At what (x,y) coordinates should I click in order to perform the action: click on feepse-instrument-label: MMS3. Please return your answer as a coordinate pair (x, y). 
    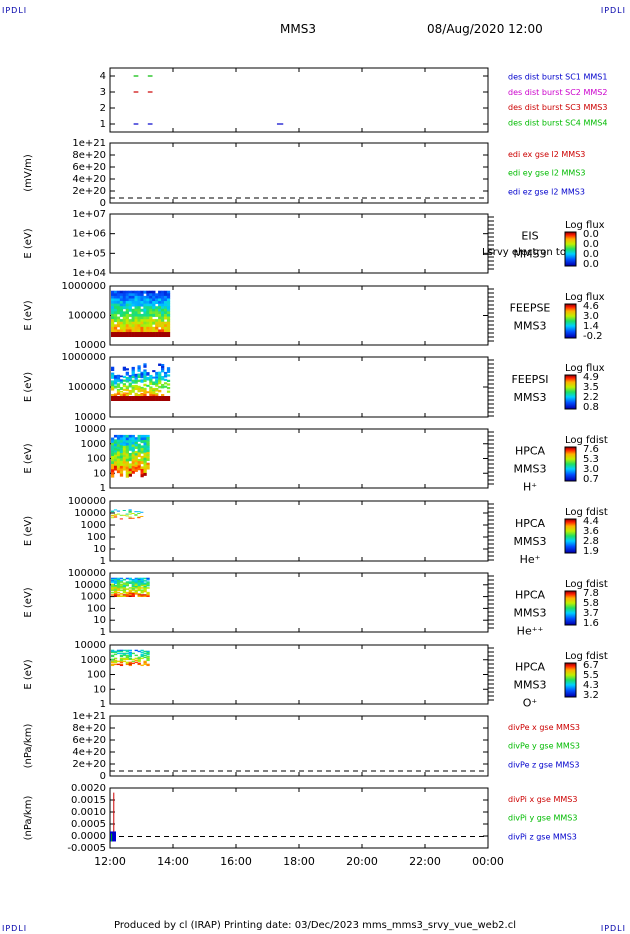
    Looking at the image, I should click on (530, 325).